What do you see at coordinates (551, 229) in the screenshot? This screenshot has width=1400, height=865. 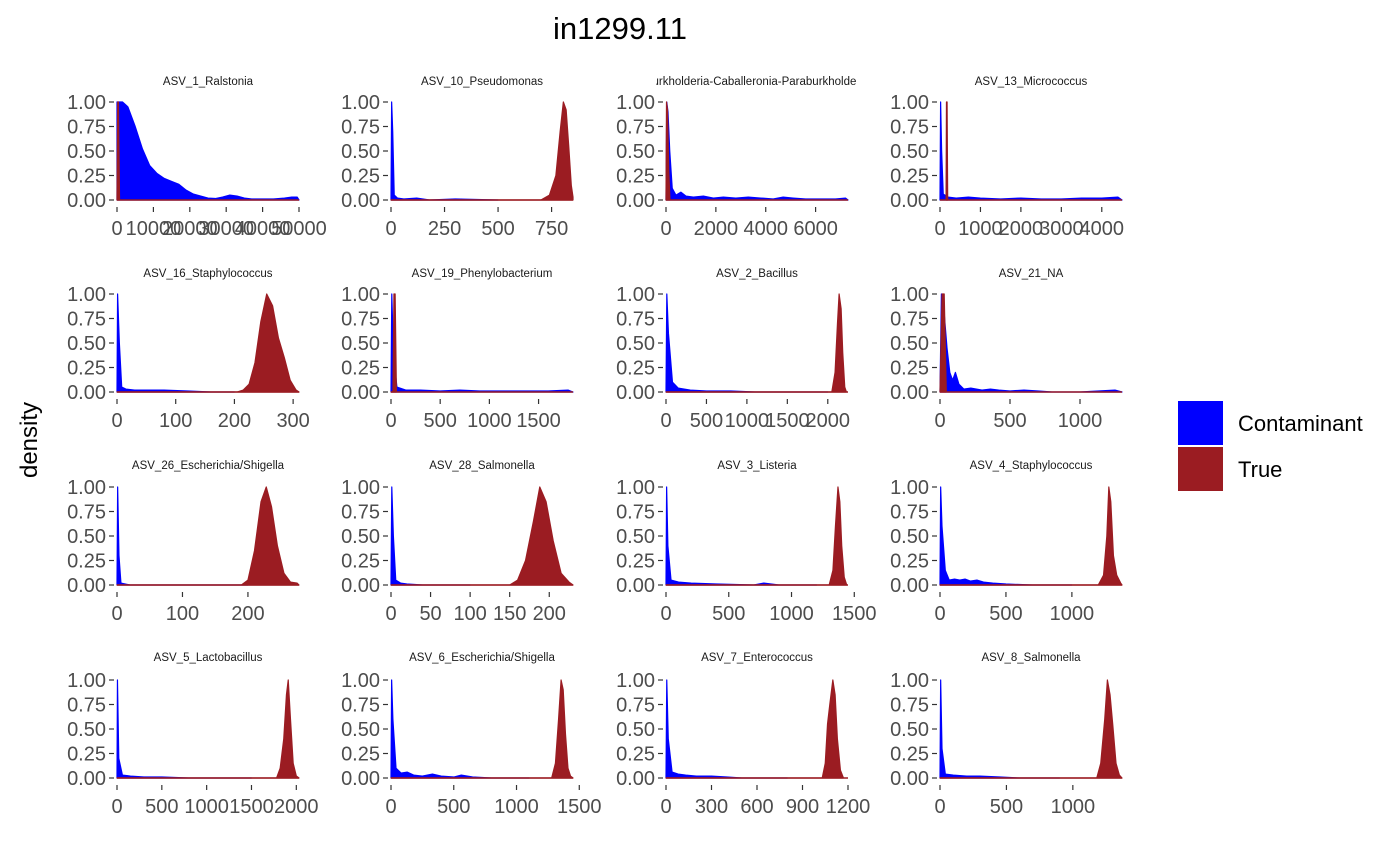 I see `x-tick-label: 750` at bounding box center [551, 229].